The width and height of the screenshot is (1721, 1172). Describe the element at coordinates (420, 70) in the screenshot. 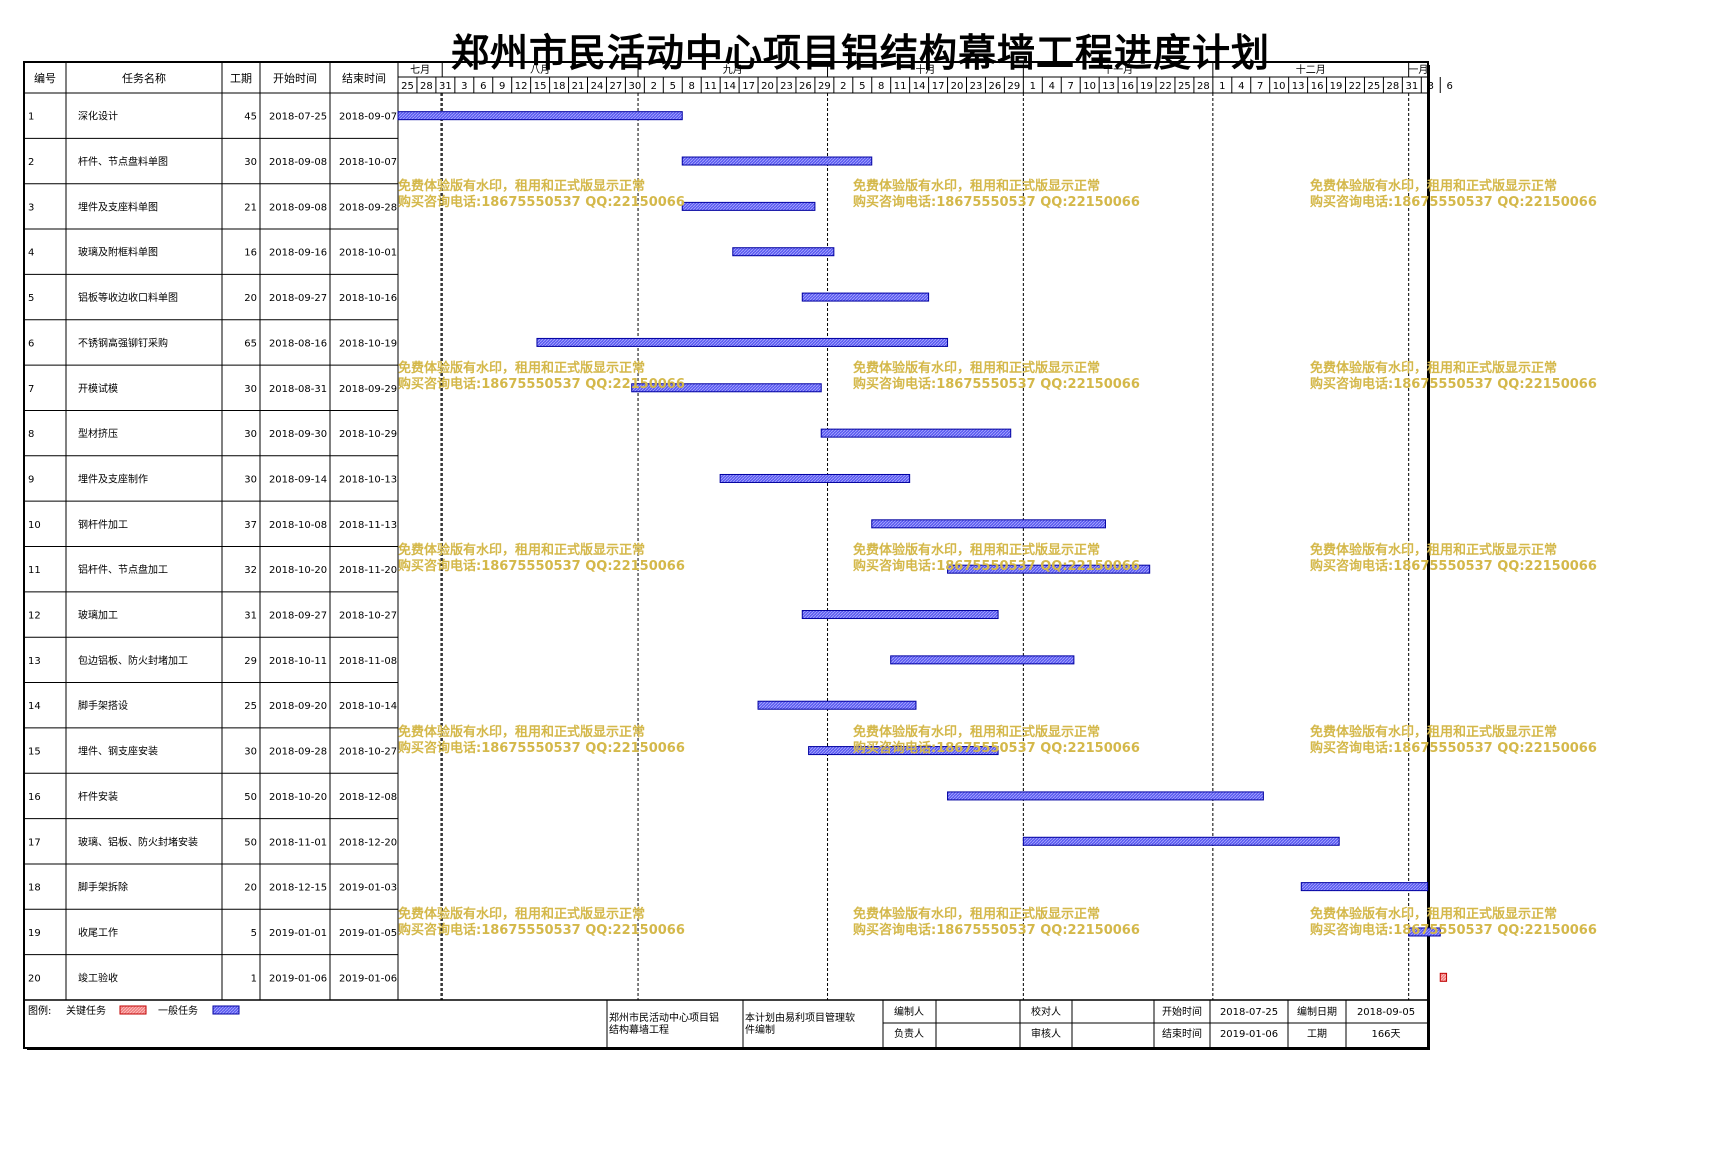

I see `month-label: 七月` at that location.